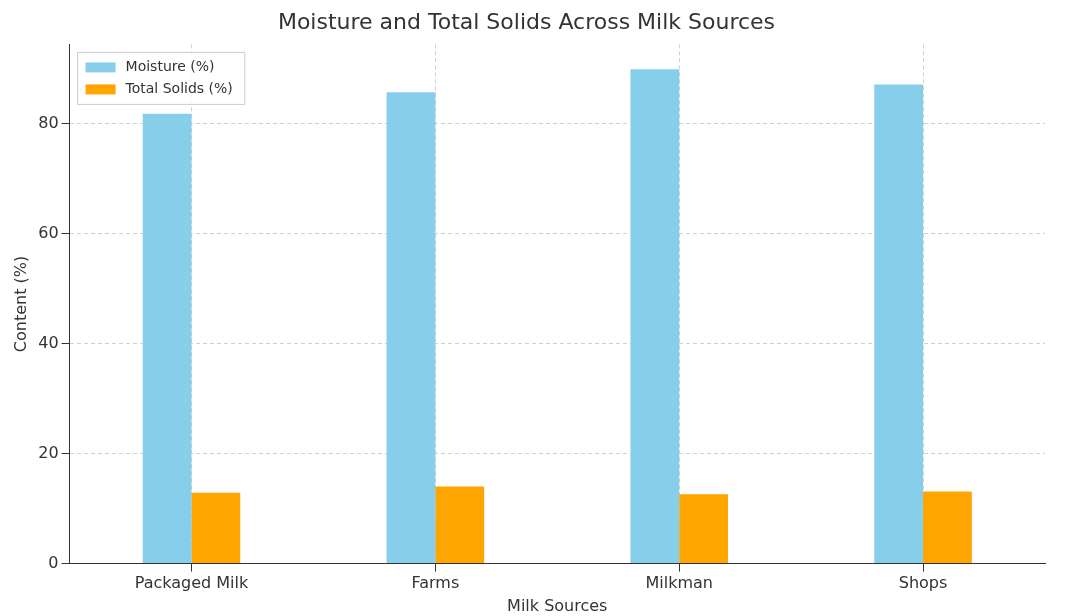 Image resolution: width=1073 pixels, height=616 pixels. What do you see at coordinates (48, 232) in the screenshot?
I see `y-tick-label: 60` at bounding box center [48, 232].